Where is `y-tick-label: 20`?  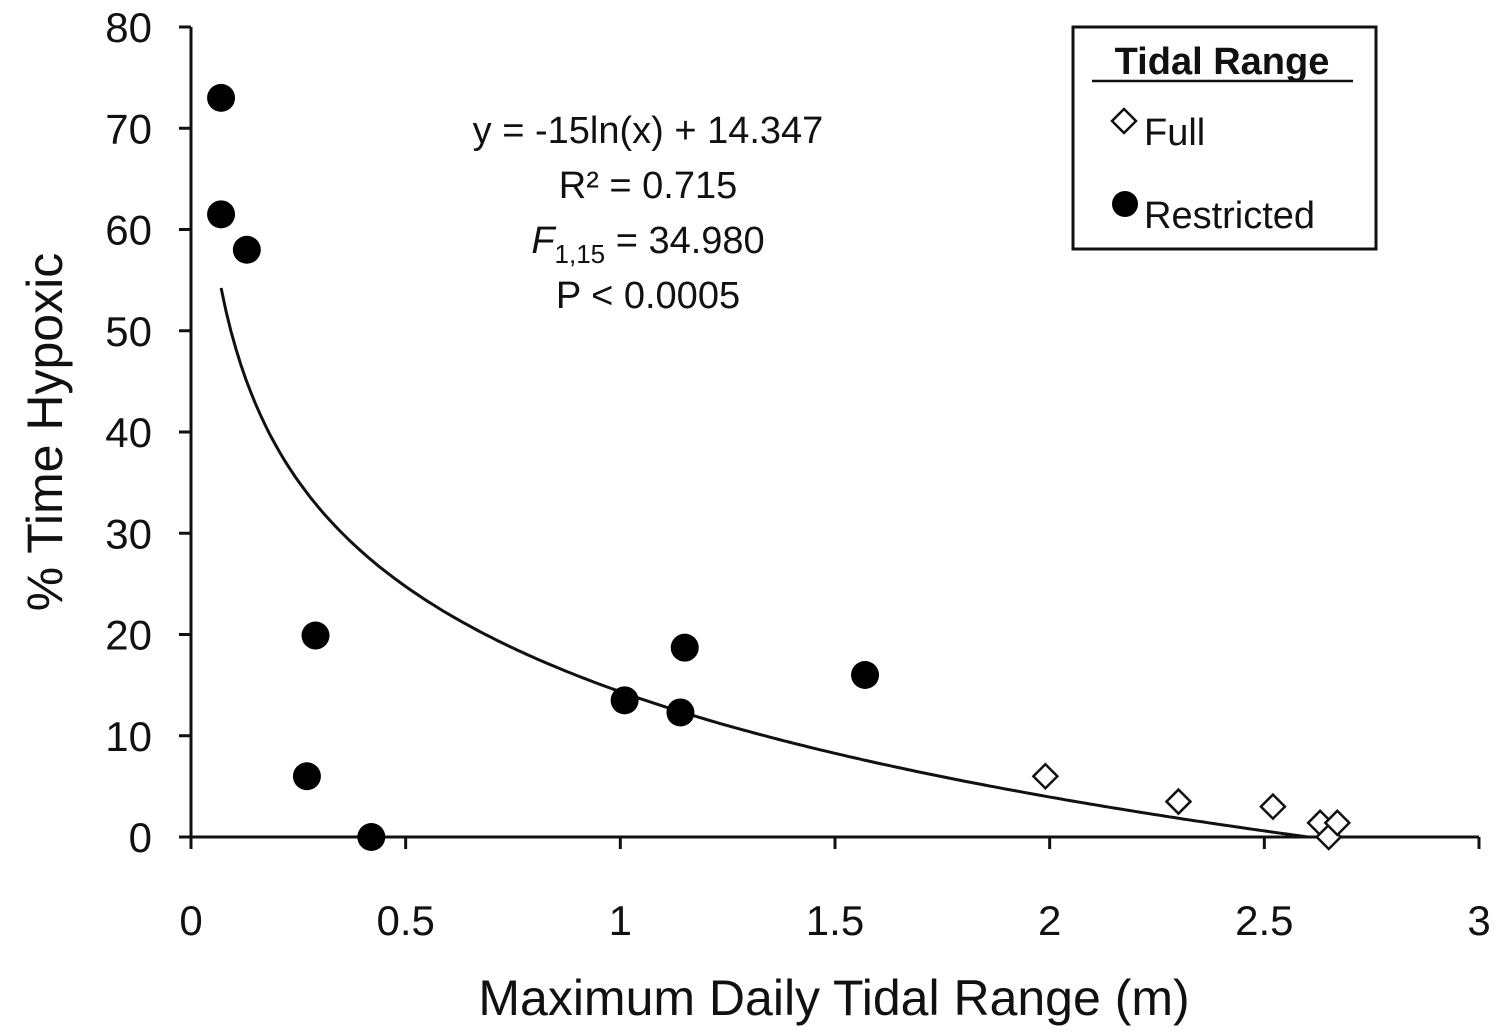 y-tick-label: 20 is located at coordinates (128, 635).